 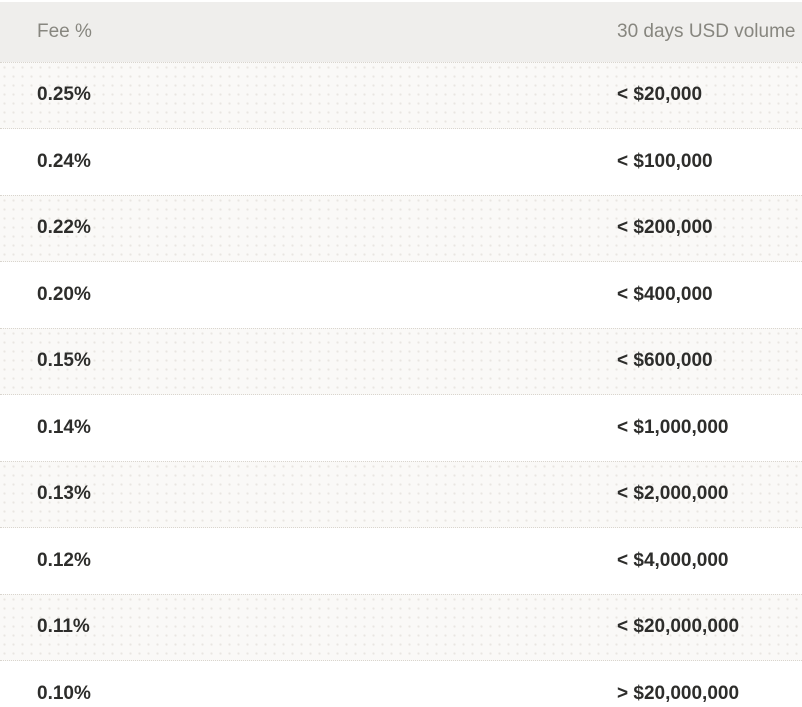 I want to click on table-row: 0.22% < $200,000, so click(x=401, y=228).